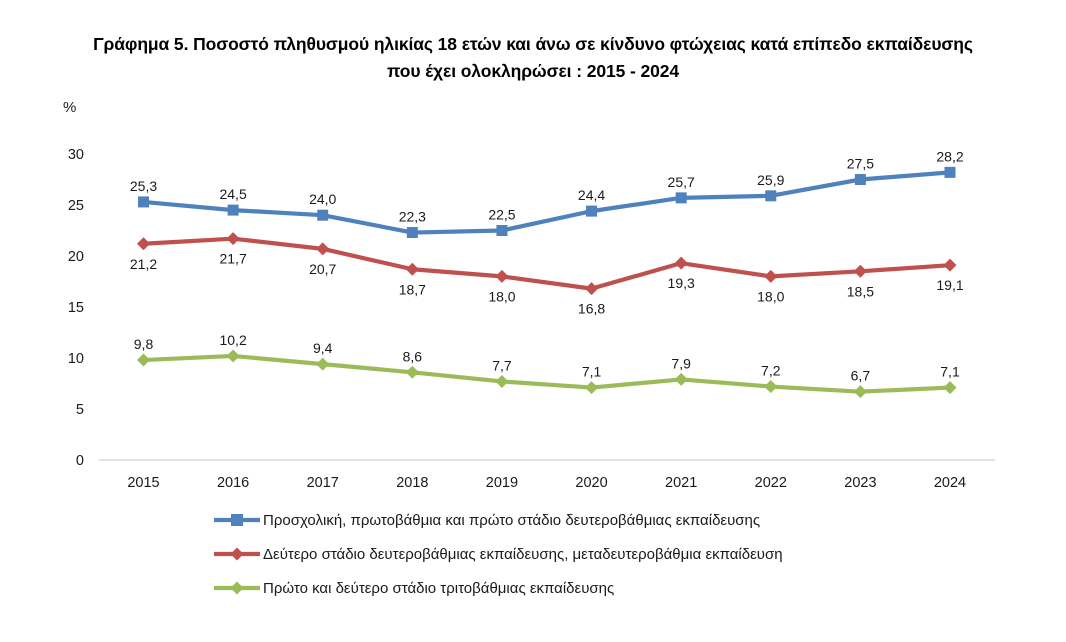 This screenshot has height=642, width=1066. I want to click on legend-marker-square, so click(237, 520).